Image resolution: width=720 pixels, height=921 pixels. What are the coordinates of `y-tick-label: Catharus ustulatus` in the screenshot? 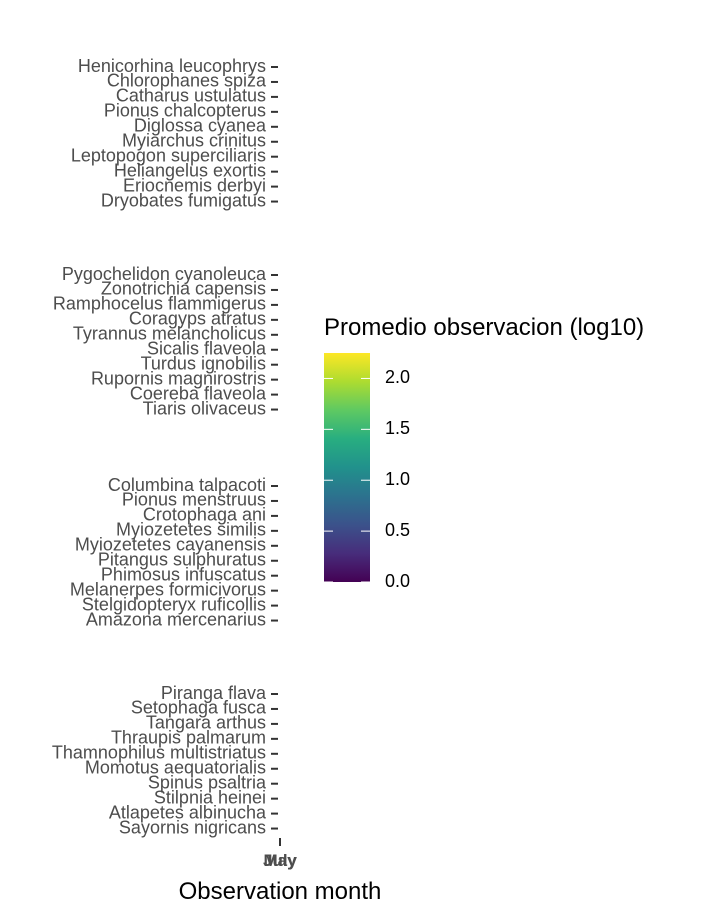 It's located at (191, 96).